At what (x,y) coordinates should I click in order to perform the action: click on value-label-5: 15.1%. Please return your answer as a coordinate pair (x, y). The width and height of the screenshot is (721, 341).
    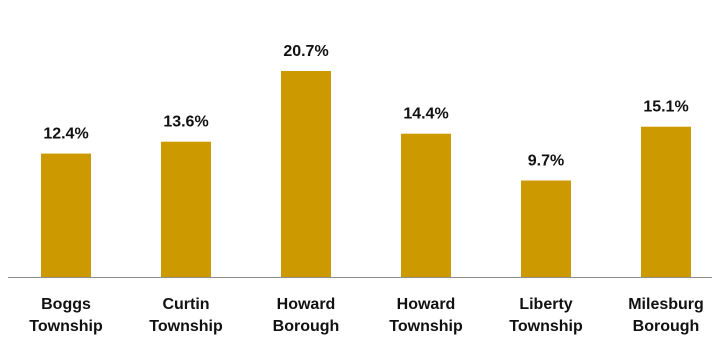
    Looking at the image, I should click on (665, 107).